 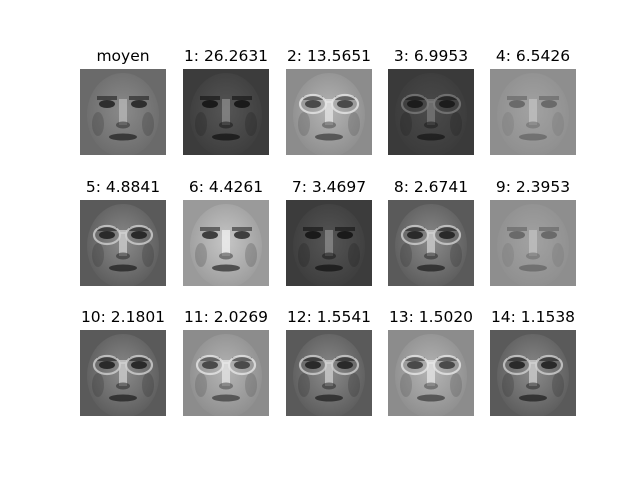 What do you see at coordinates (533, 56) in the screenshot?
I see `panel-title: 4: 6.5426` at bounding box center [533, 56].